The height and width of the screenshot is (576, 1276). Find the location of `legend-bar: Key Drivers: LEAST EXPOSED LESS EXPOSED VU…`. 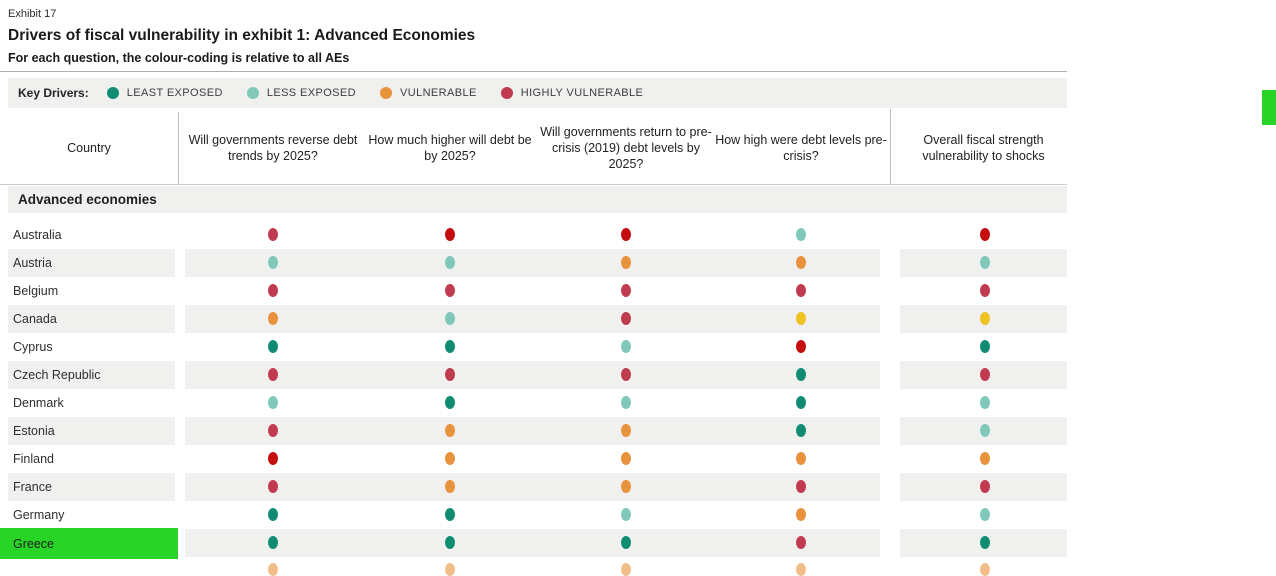

legend-bar: Key Drivers: LEAST EXPOSED LESS EXPOSED VU… is located at coordinates (537, 93).